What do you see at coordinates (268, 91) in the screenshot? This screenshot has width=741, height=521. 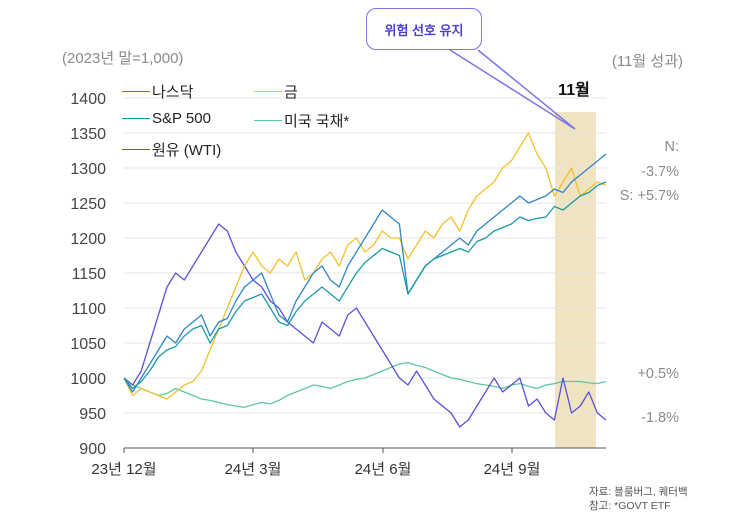 I see `legend-swatch-gold` at bounding box center [268, 91].